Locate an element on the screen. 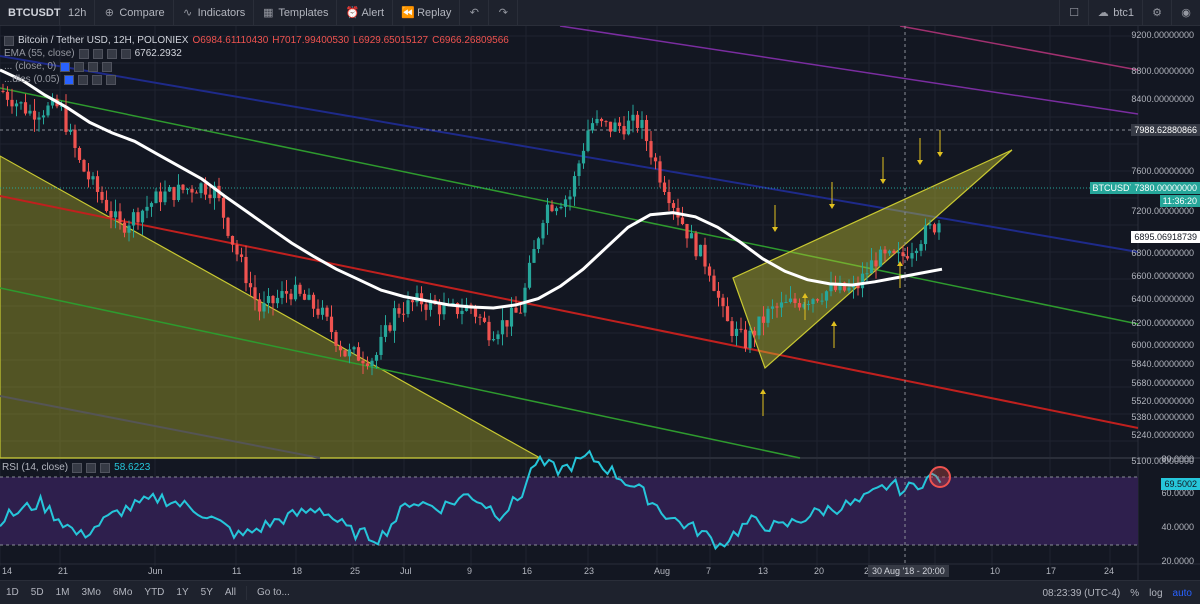  range-button-all: All is located at coordinates (230, 592).